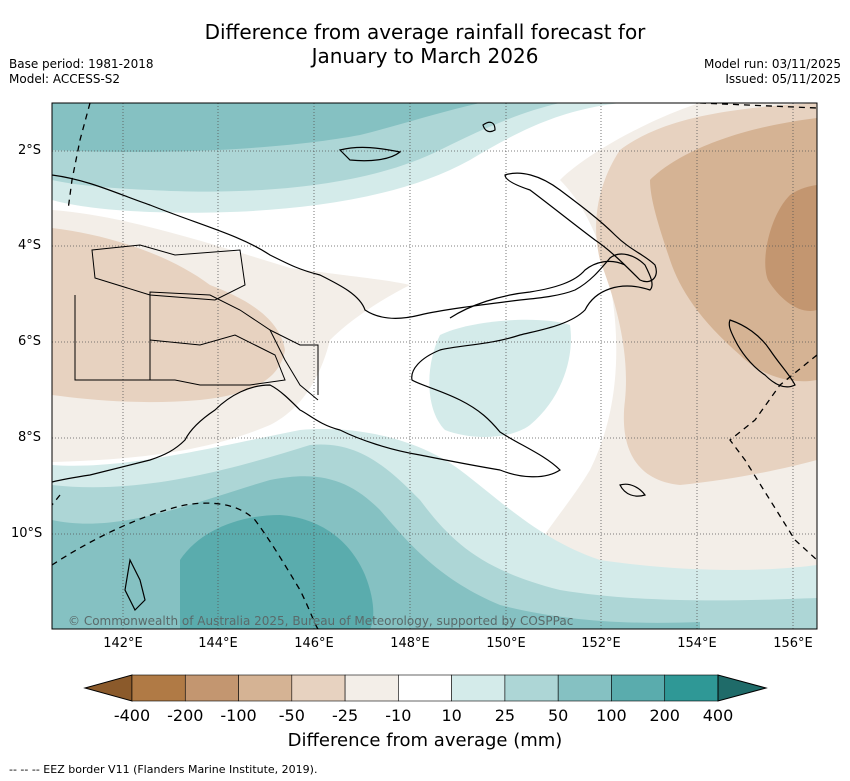  What do you see at coordinates (505, 715) in the screenshot?
I see `colorbar-tick-label: 25` at bounding box center [505, 715].